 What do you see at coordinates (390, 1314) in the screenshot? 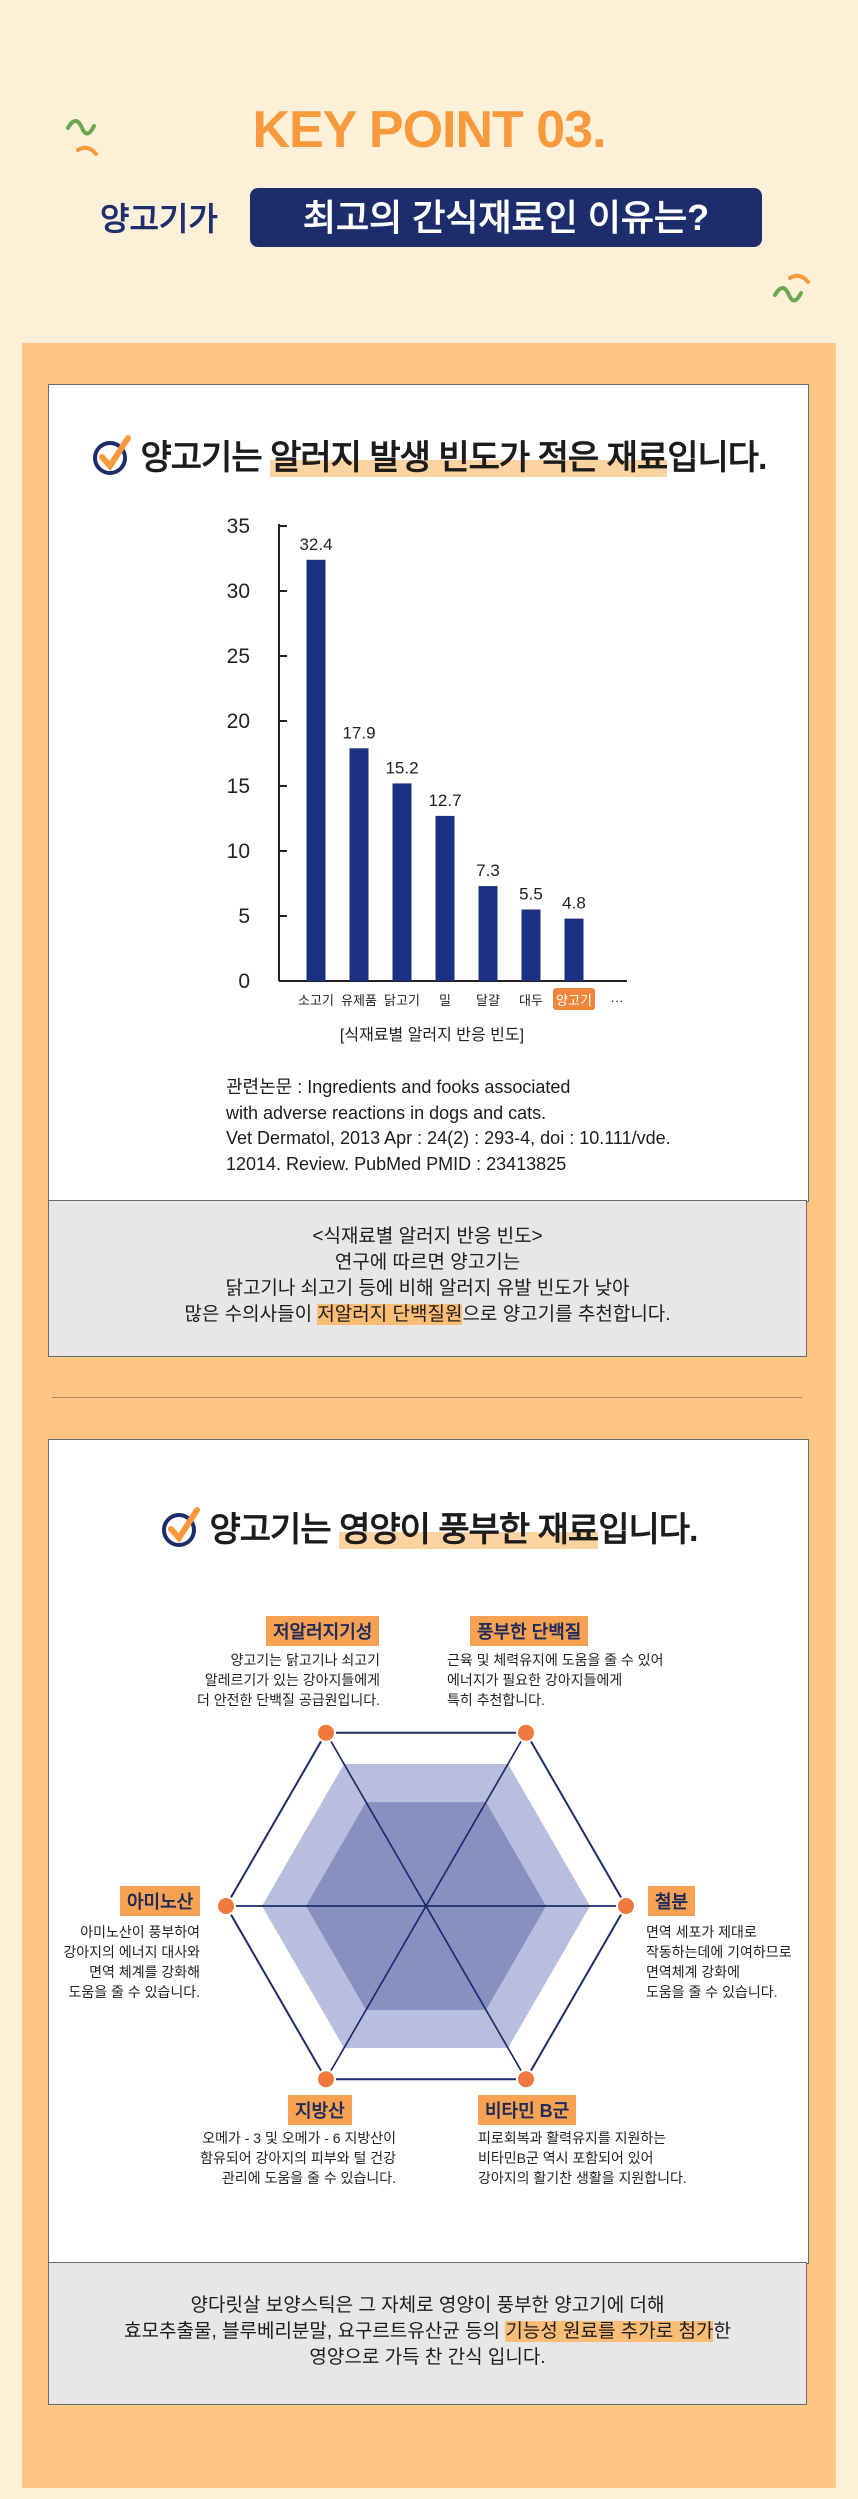
I see `highlight-text: 저알러지 단백질원` at bounding box center [390, 1314].